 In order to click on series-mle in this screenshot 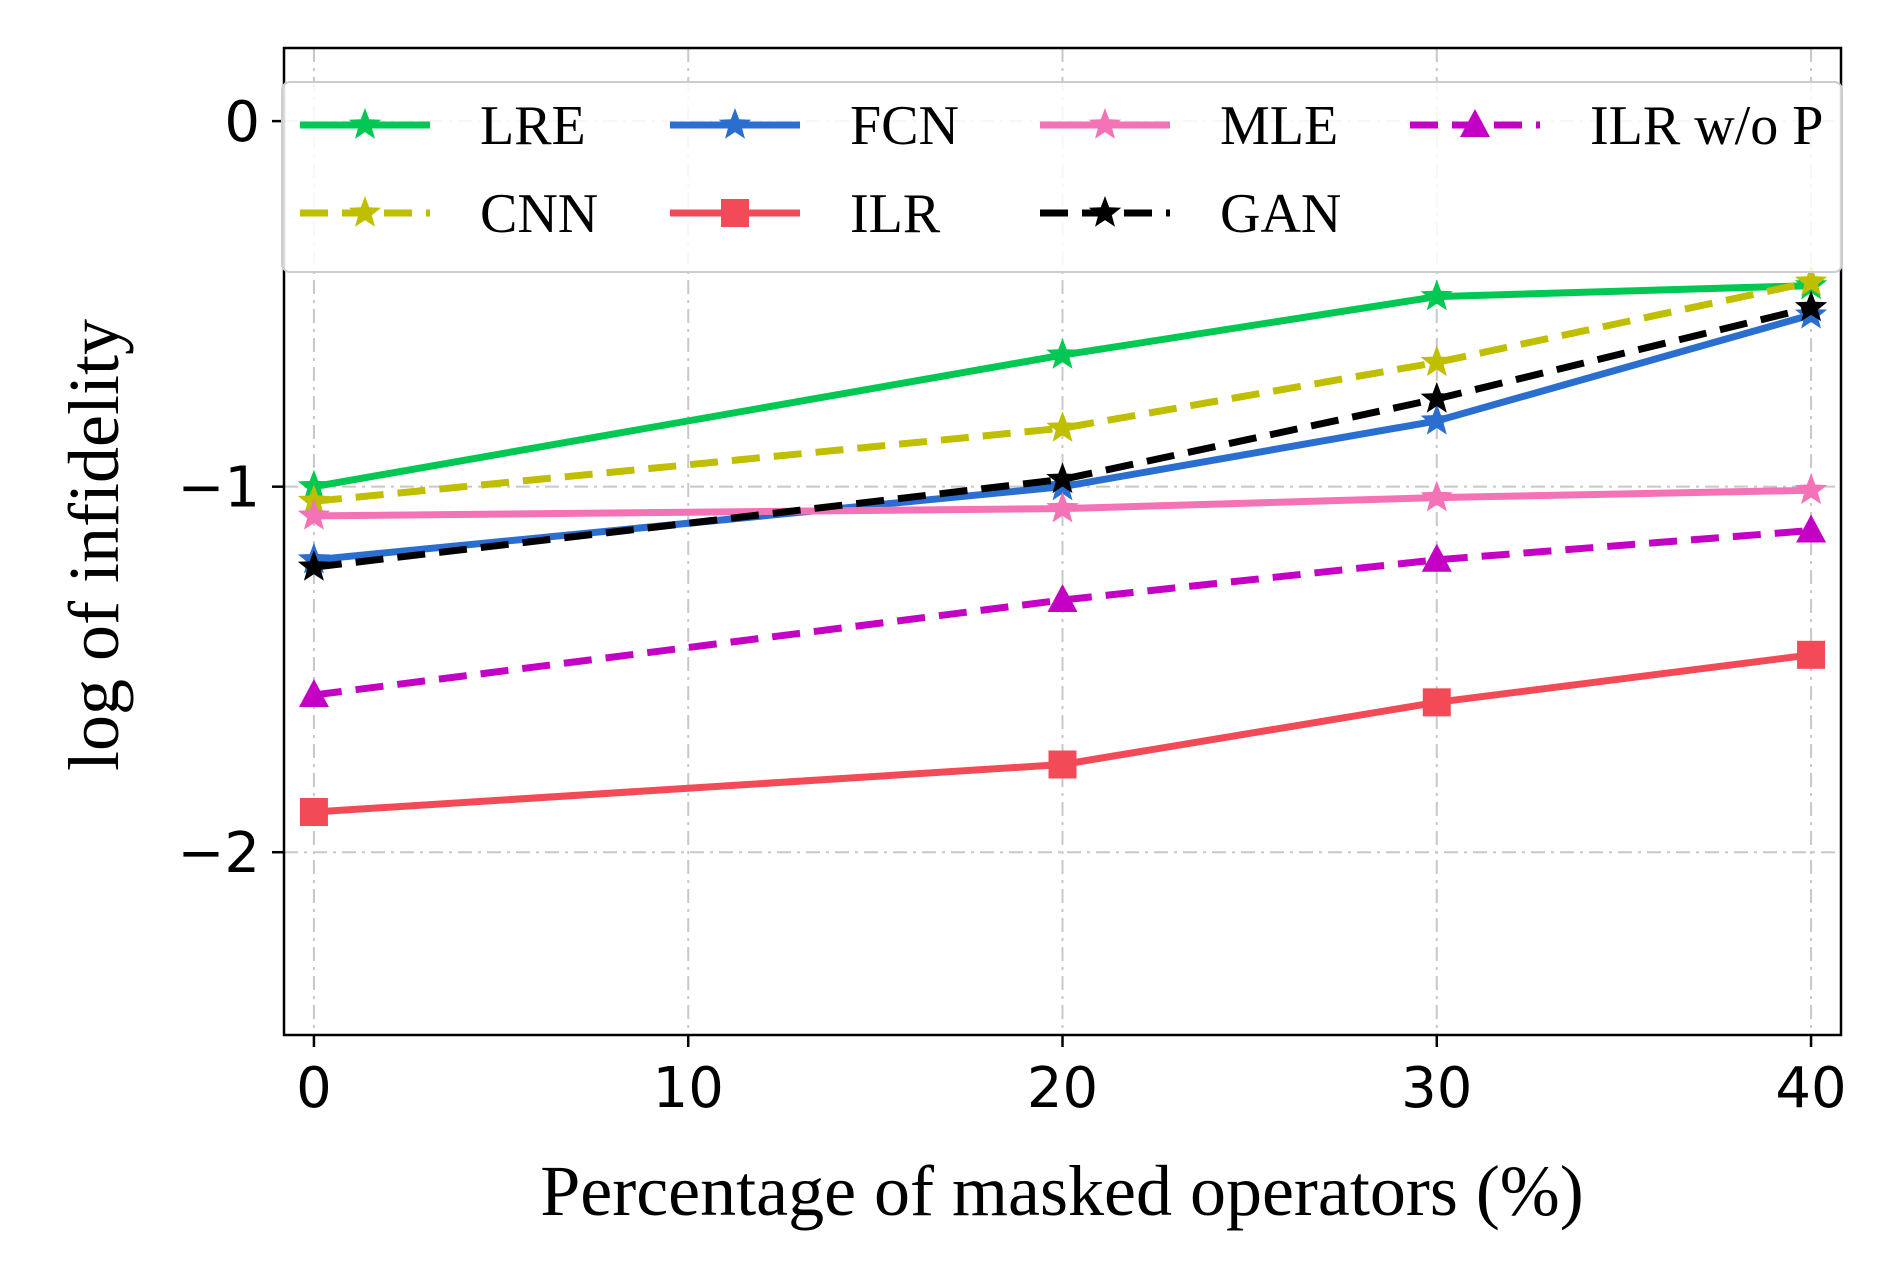, I will do `click(1062, 501)`.